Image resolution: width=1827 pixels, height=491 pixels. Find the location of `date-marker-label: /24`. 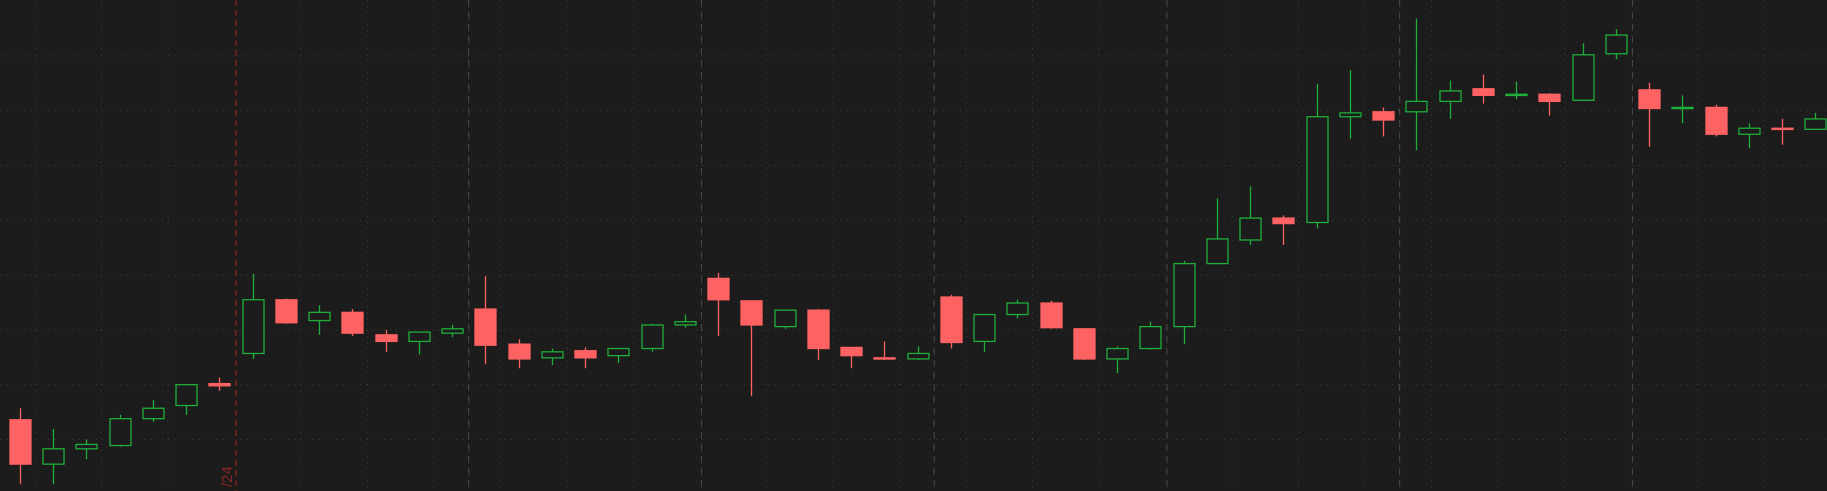

date-marker-label: /24 is located at coordinates (227, 476).